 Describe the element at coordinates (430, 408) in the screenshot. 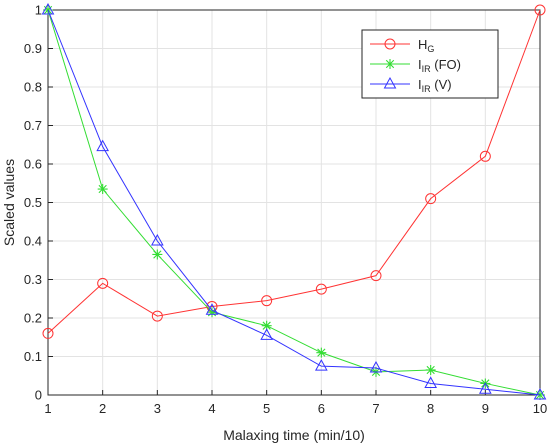

I see `x-tick-label: 8` at that location.